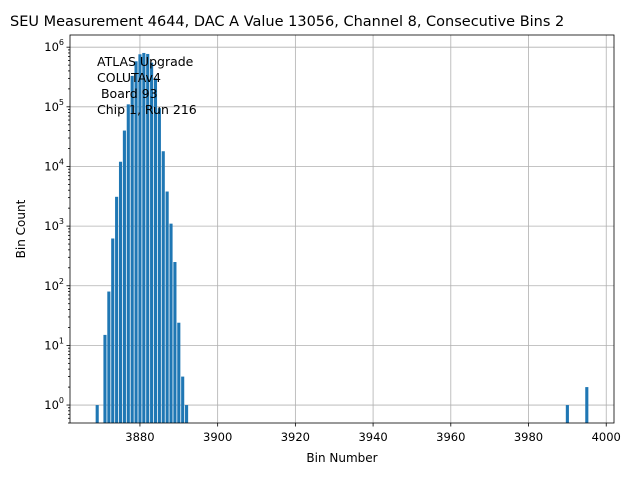 Image resolution: width=640 pixels, height=480 pixels. I want to click on y-tick-label: 10¹, so click(54, 344).